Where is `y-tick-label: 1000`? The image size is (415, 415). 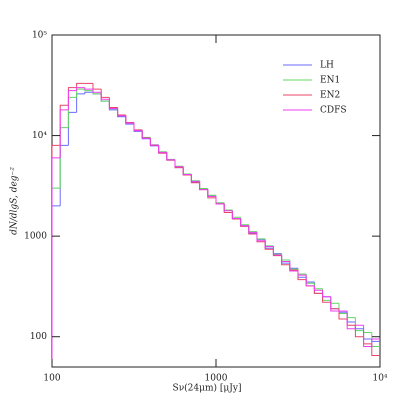 y-tick-label: 1000 is located at coordinates (35, 237).